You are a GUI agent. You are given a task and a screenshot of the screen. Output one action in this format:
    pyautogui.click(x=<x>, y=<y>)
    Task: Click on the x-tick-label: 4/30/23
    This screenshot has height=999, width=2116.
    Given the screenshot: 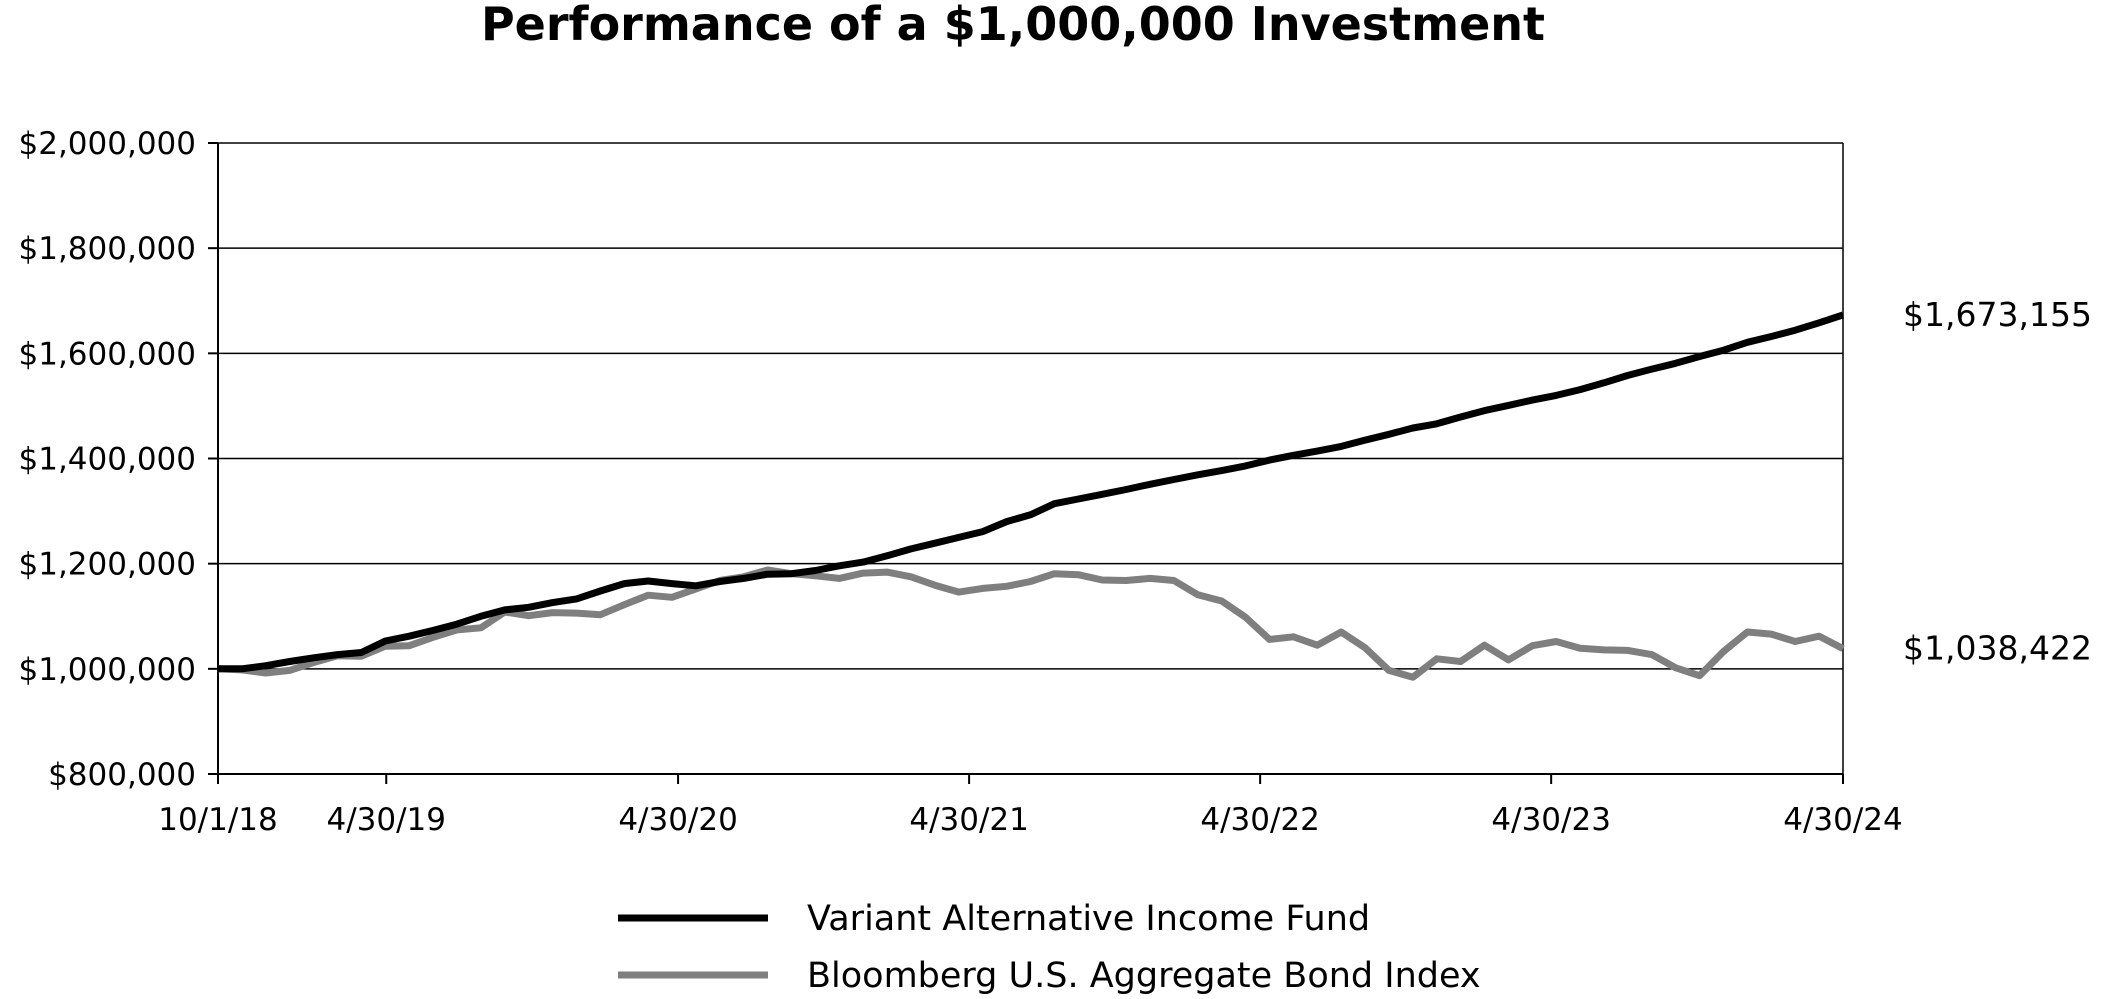 What is the action you would take?
    pyautogui.click(x=1551, y=820)
    